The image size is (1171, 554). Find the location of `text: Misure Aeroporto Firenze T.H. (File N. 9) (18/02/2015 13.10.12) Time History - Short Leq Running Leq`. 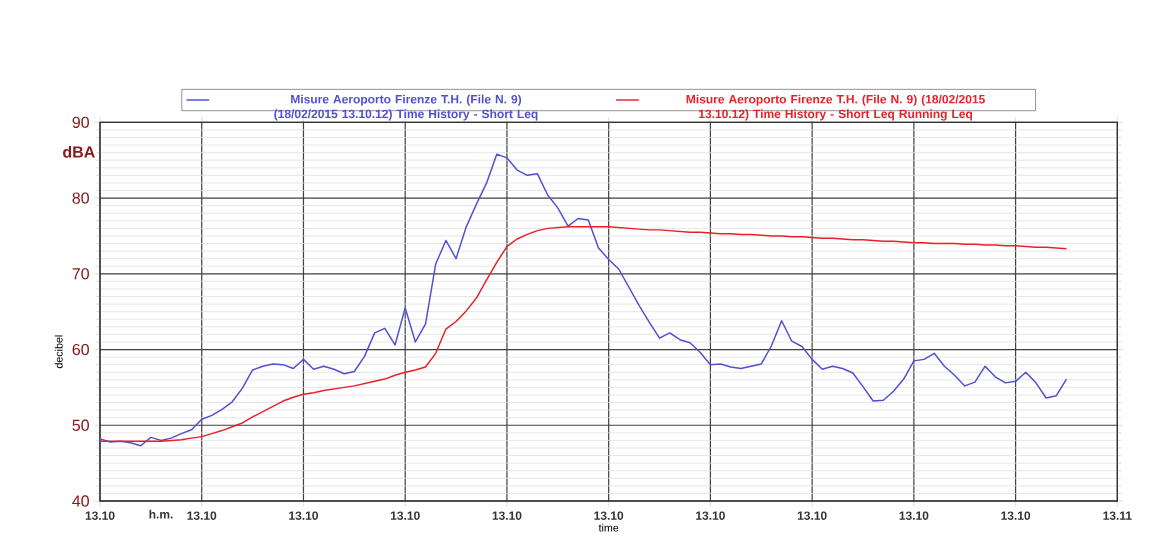

text: Misure Aeroporto Firenze T.H. (File N. 9) (18/02/2015 13.10.12) Time History - Short Leq Running Leq is located at coordinates (835, 107).